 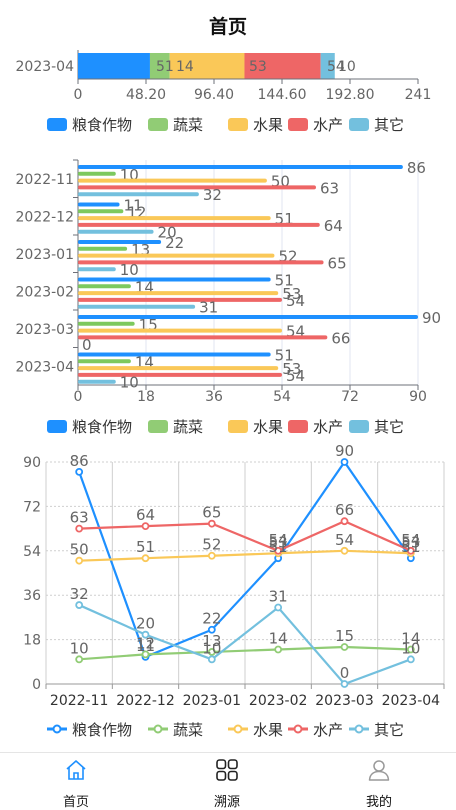 What do you see at coordinates (212, 195) in the screenshot?
I see `c2-data-label-0-4: 32` at bounding box center [212, 195].